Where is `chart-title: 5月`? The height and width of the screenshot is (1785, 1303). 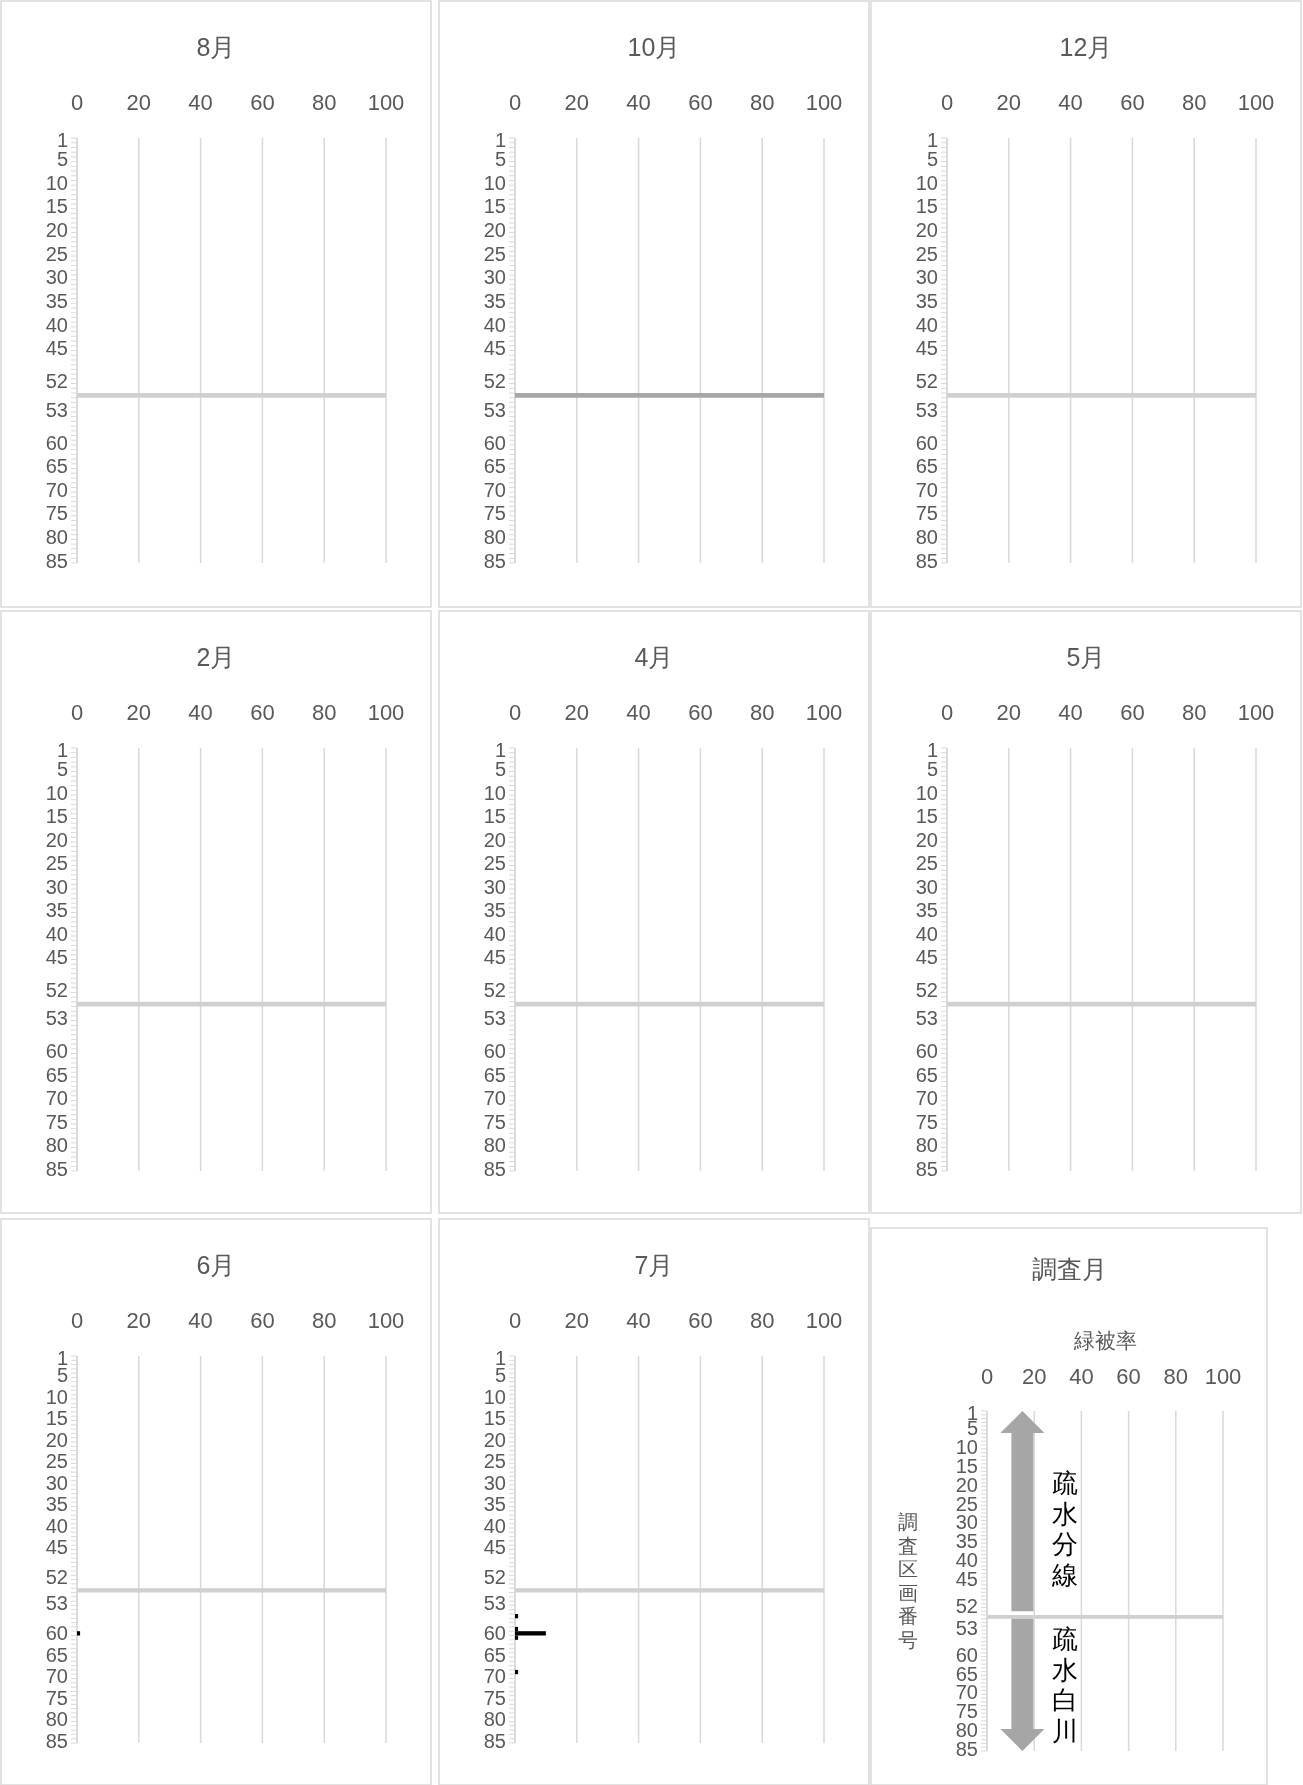 chart-title: 5月 is located at coordinates (1086, 657).